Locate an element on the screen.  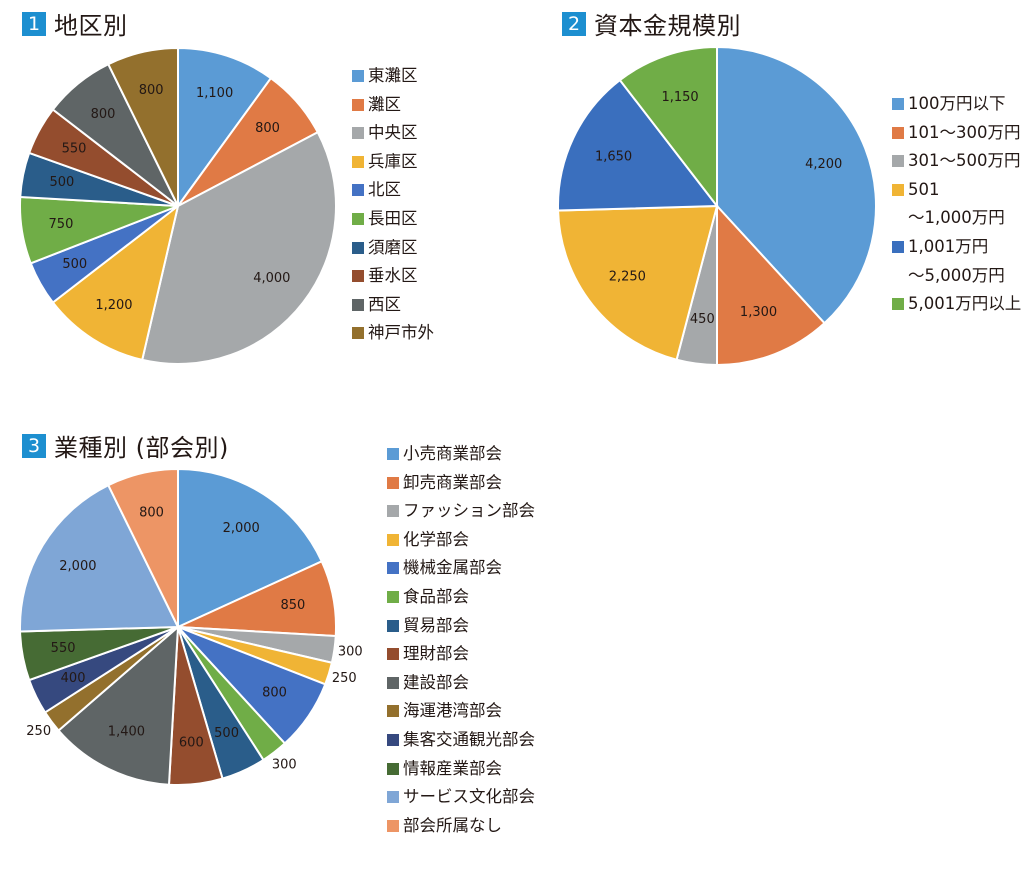
legend-label: 501 ～1,000万円 is located at coordinates (956, 203).